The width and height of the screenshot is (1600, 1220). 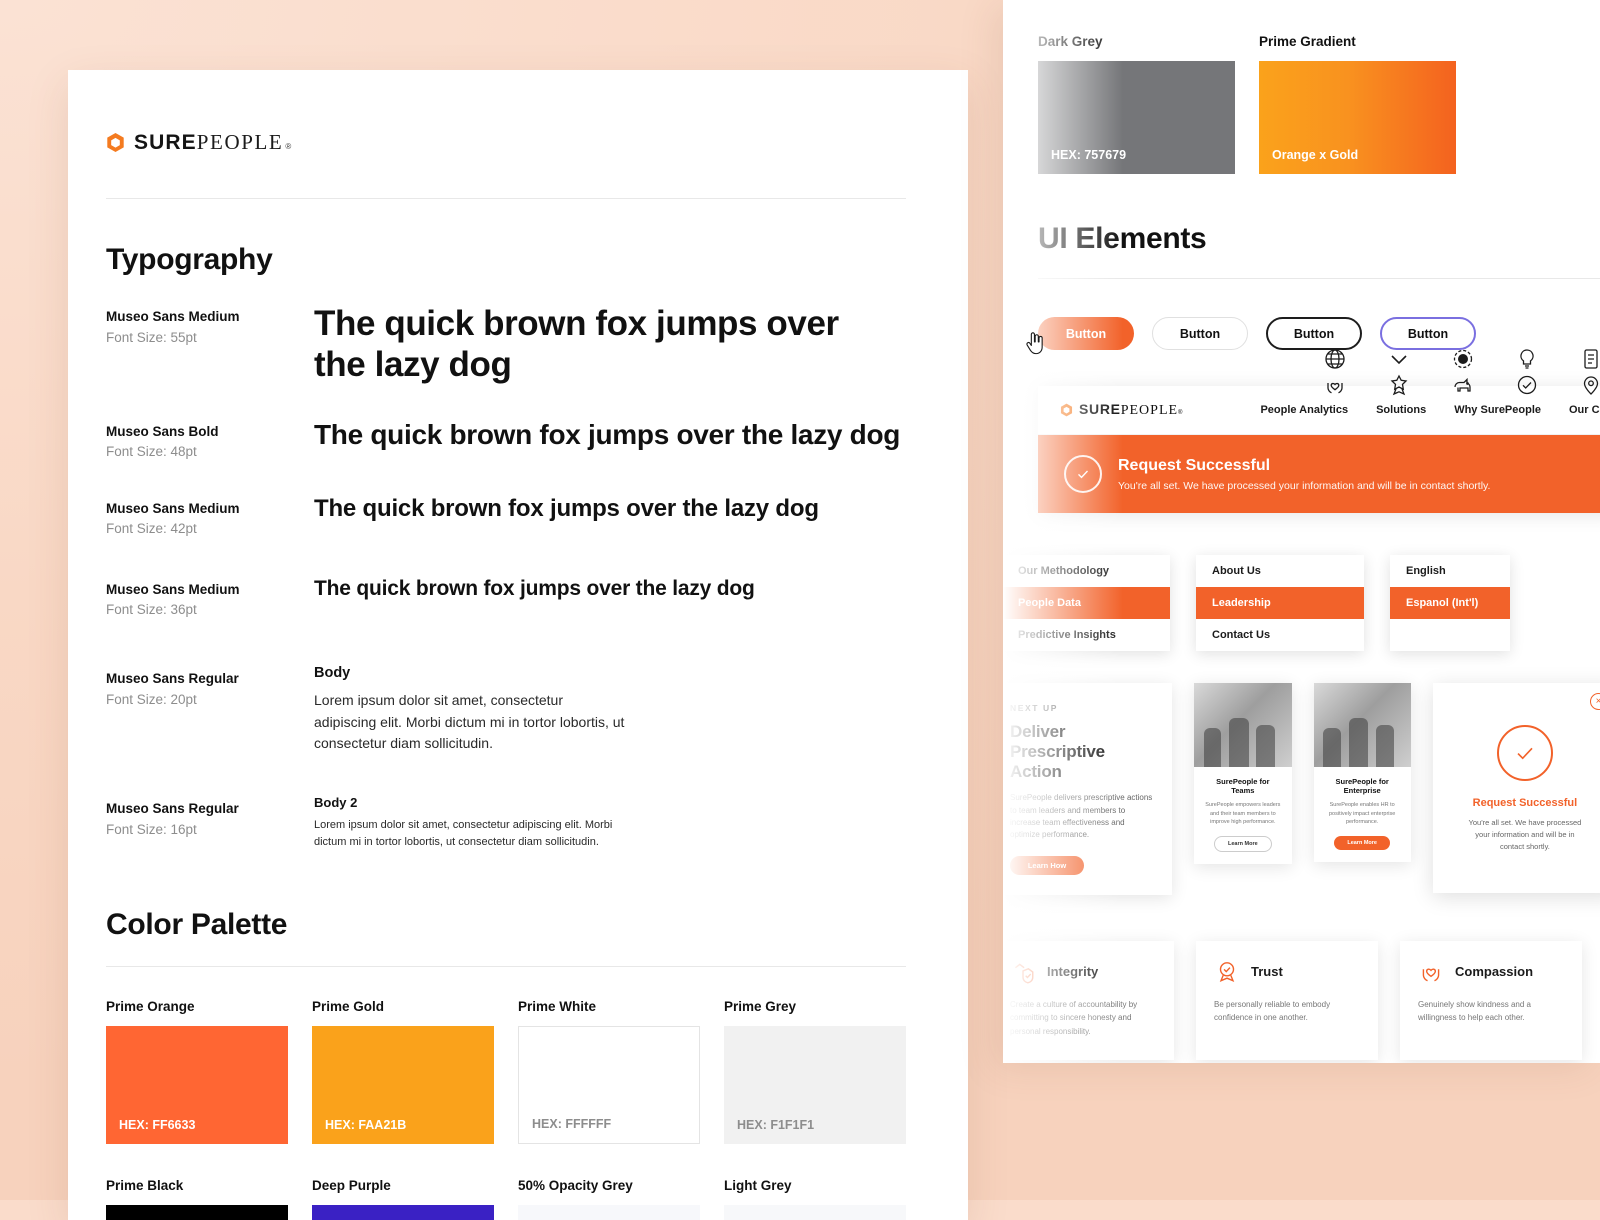 I want to click on menu-item-leadership: Leadership, so click(x=1280, y=603).